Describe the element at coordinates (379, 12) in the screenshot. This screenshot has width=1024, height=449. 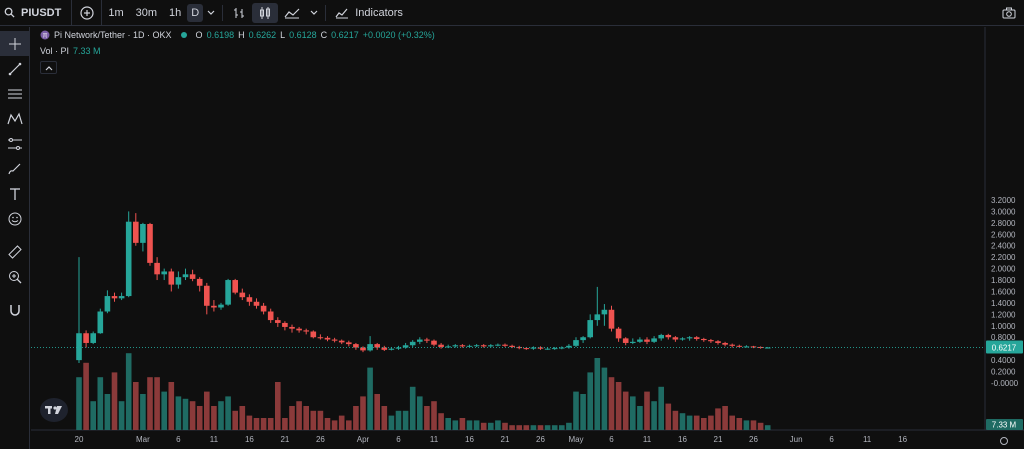
I see `indicators-label: Indicators` at that location.